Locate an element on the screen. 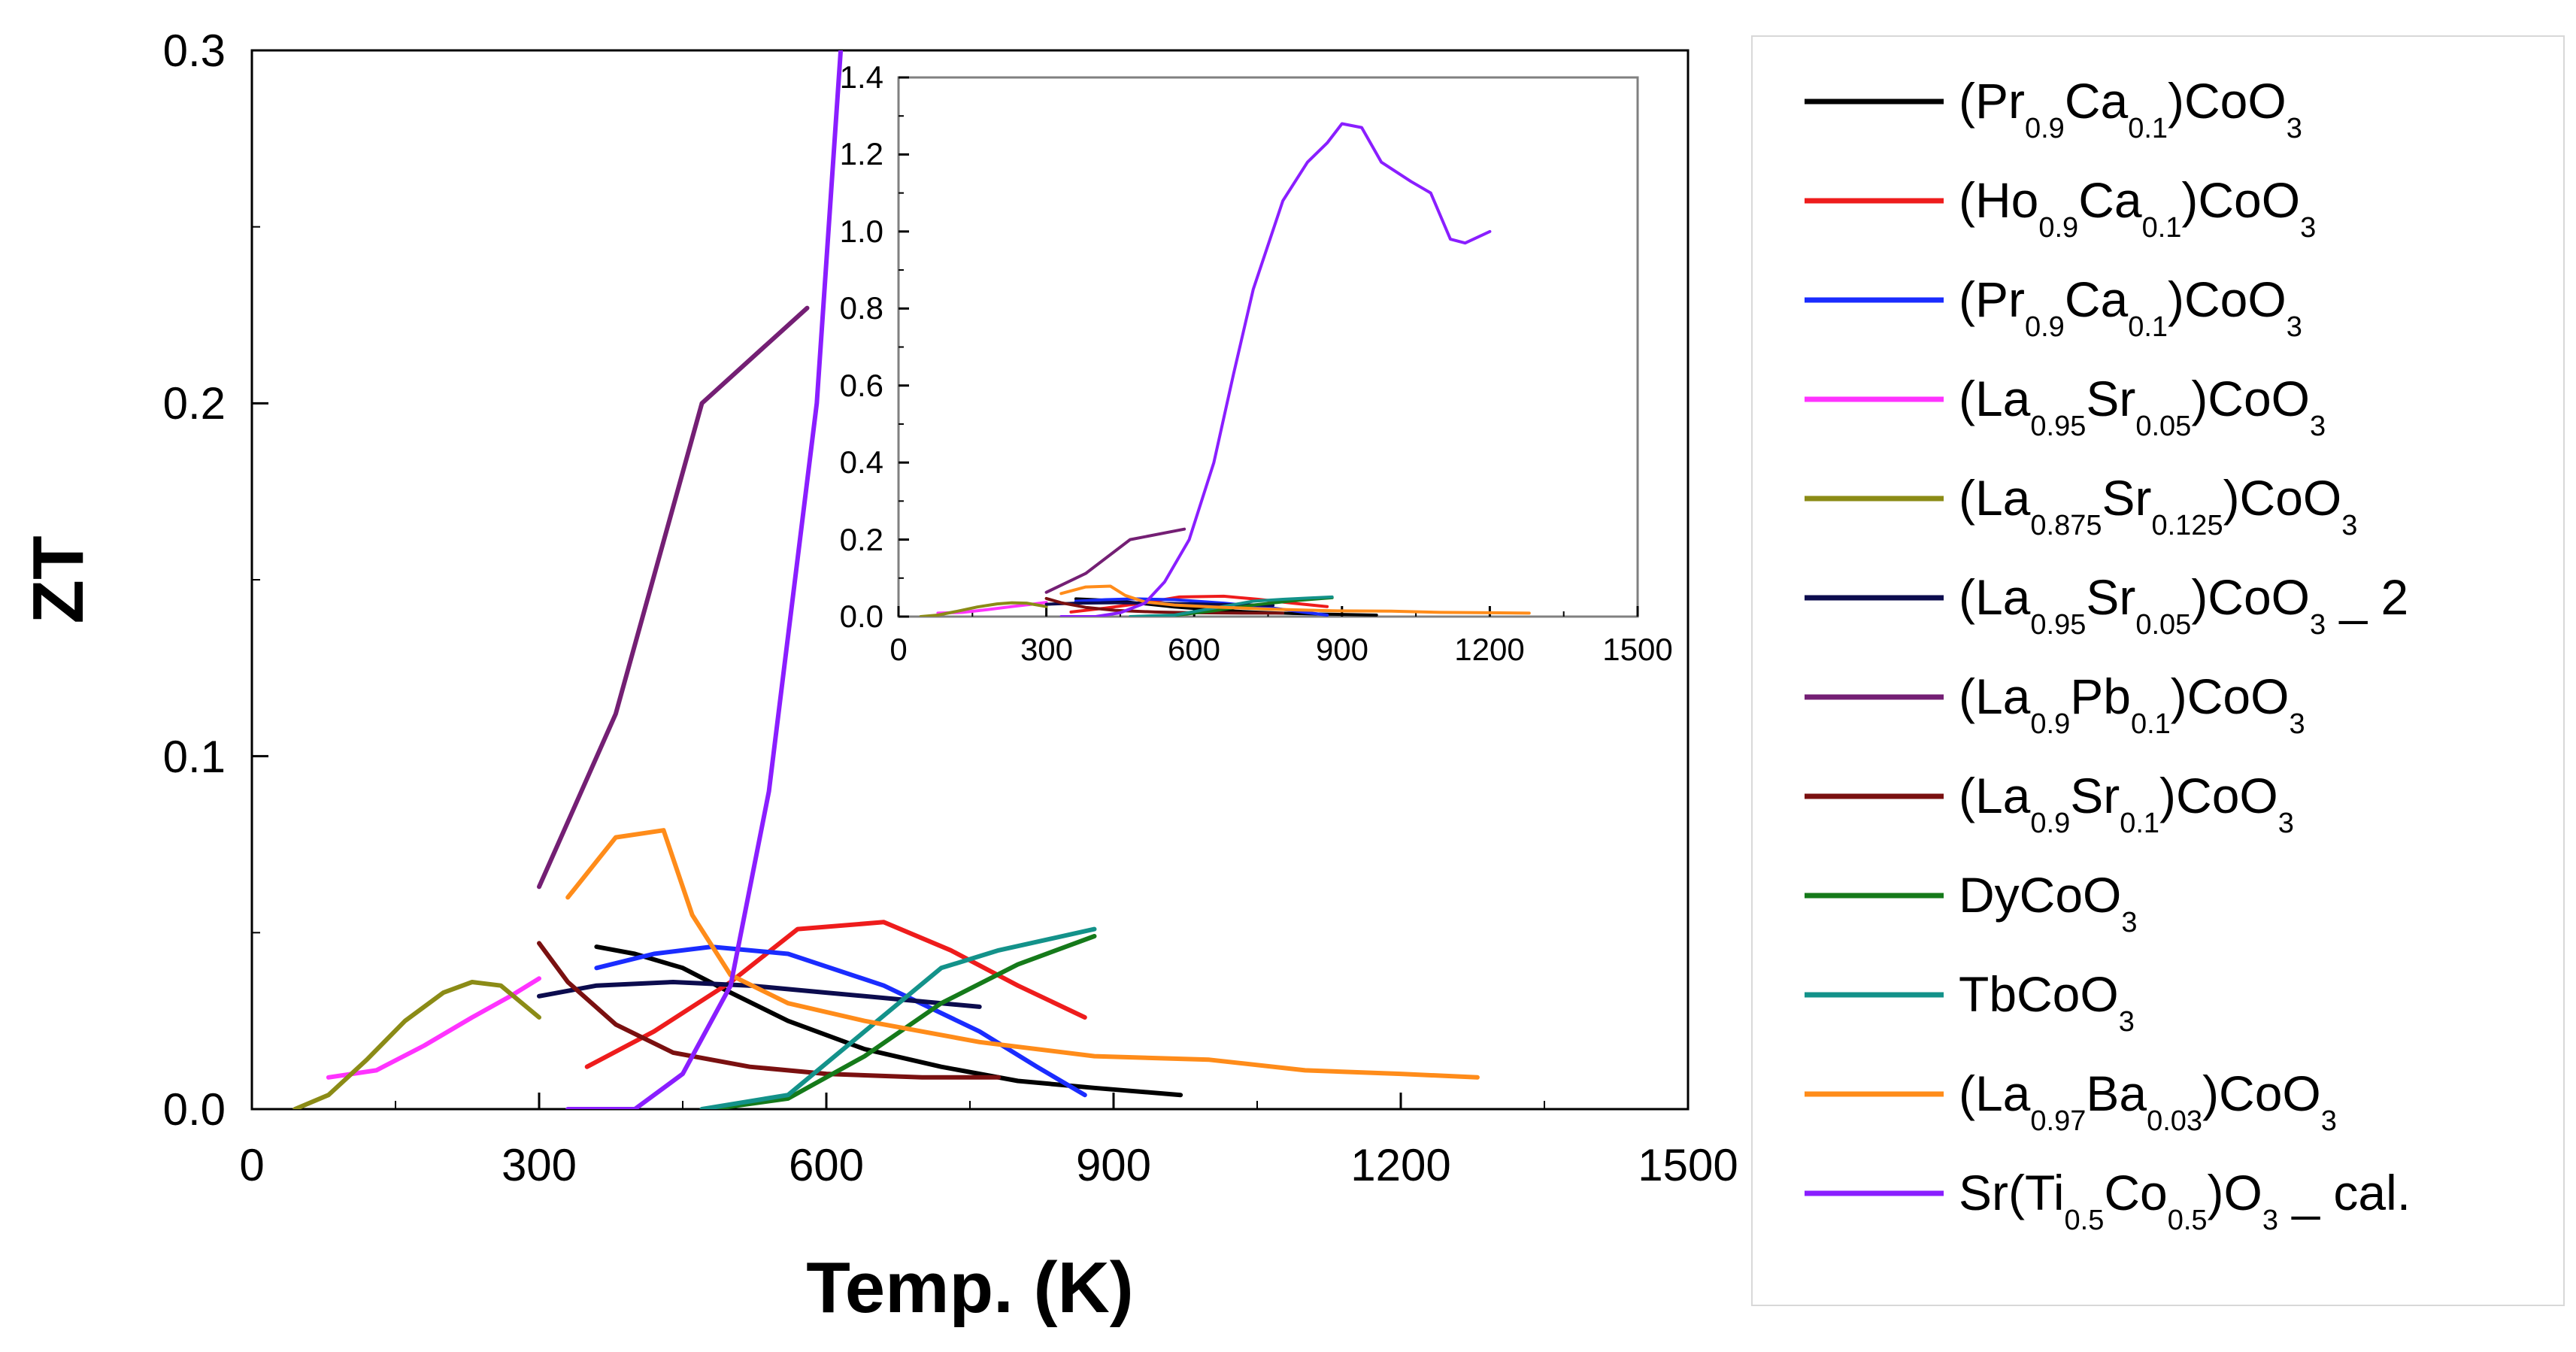  legend-item: (La0.9Sr0.1)CoO3 is located at coordinates (2049, 804).